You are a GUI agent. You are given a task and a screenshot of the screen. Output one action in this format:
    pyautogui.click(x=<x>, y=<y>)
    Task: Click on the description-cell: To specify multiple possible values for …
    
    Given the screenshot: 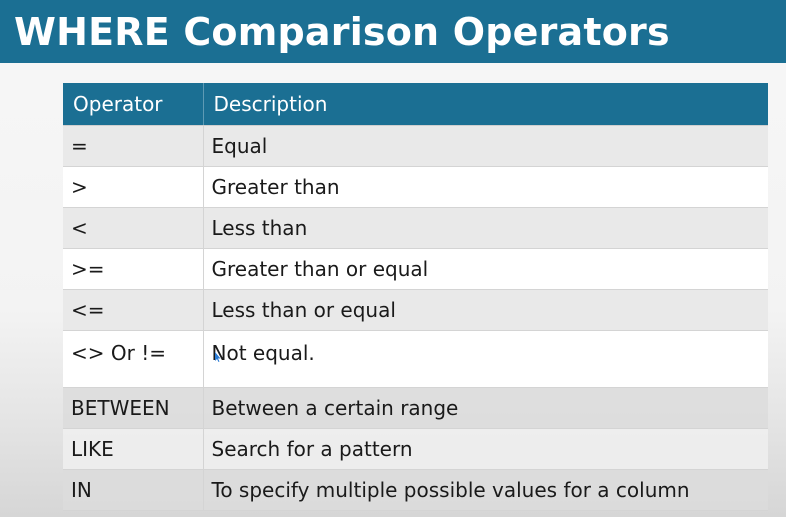 What is the action you would take?
    pyautogui.click(x=485, y=490)
    